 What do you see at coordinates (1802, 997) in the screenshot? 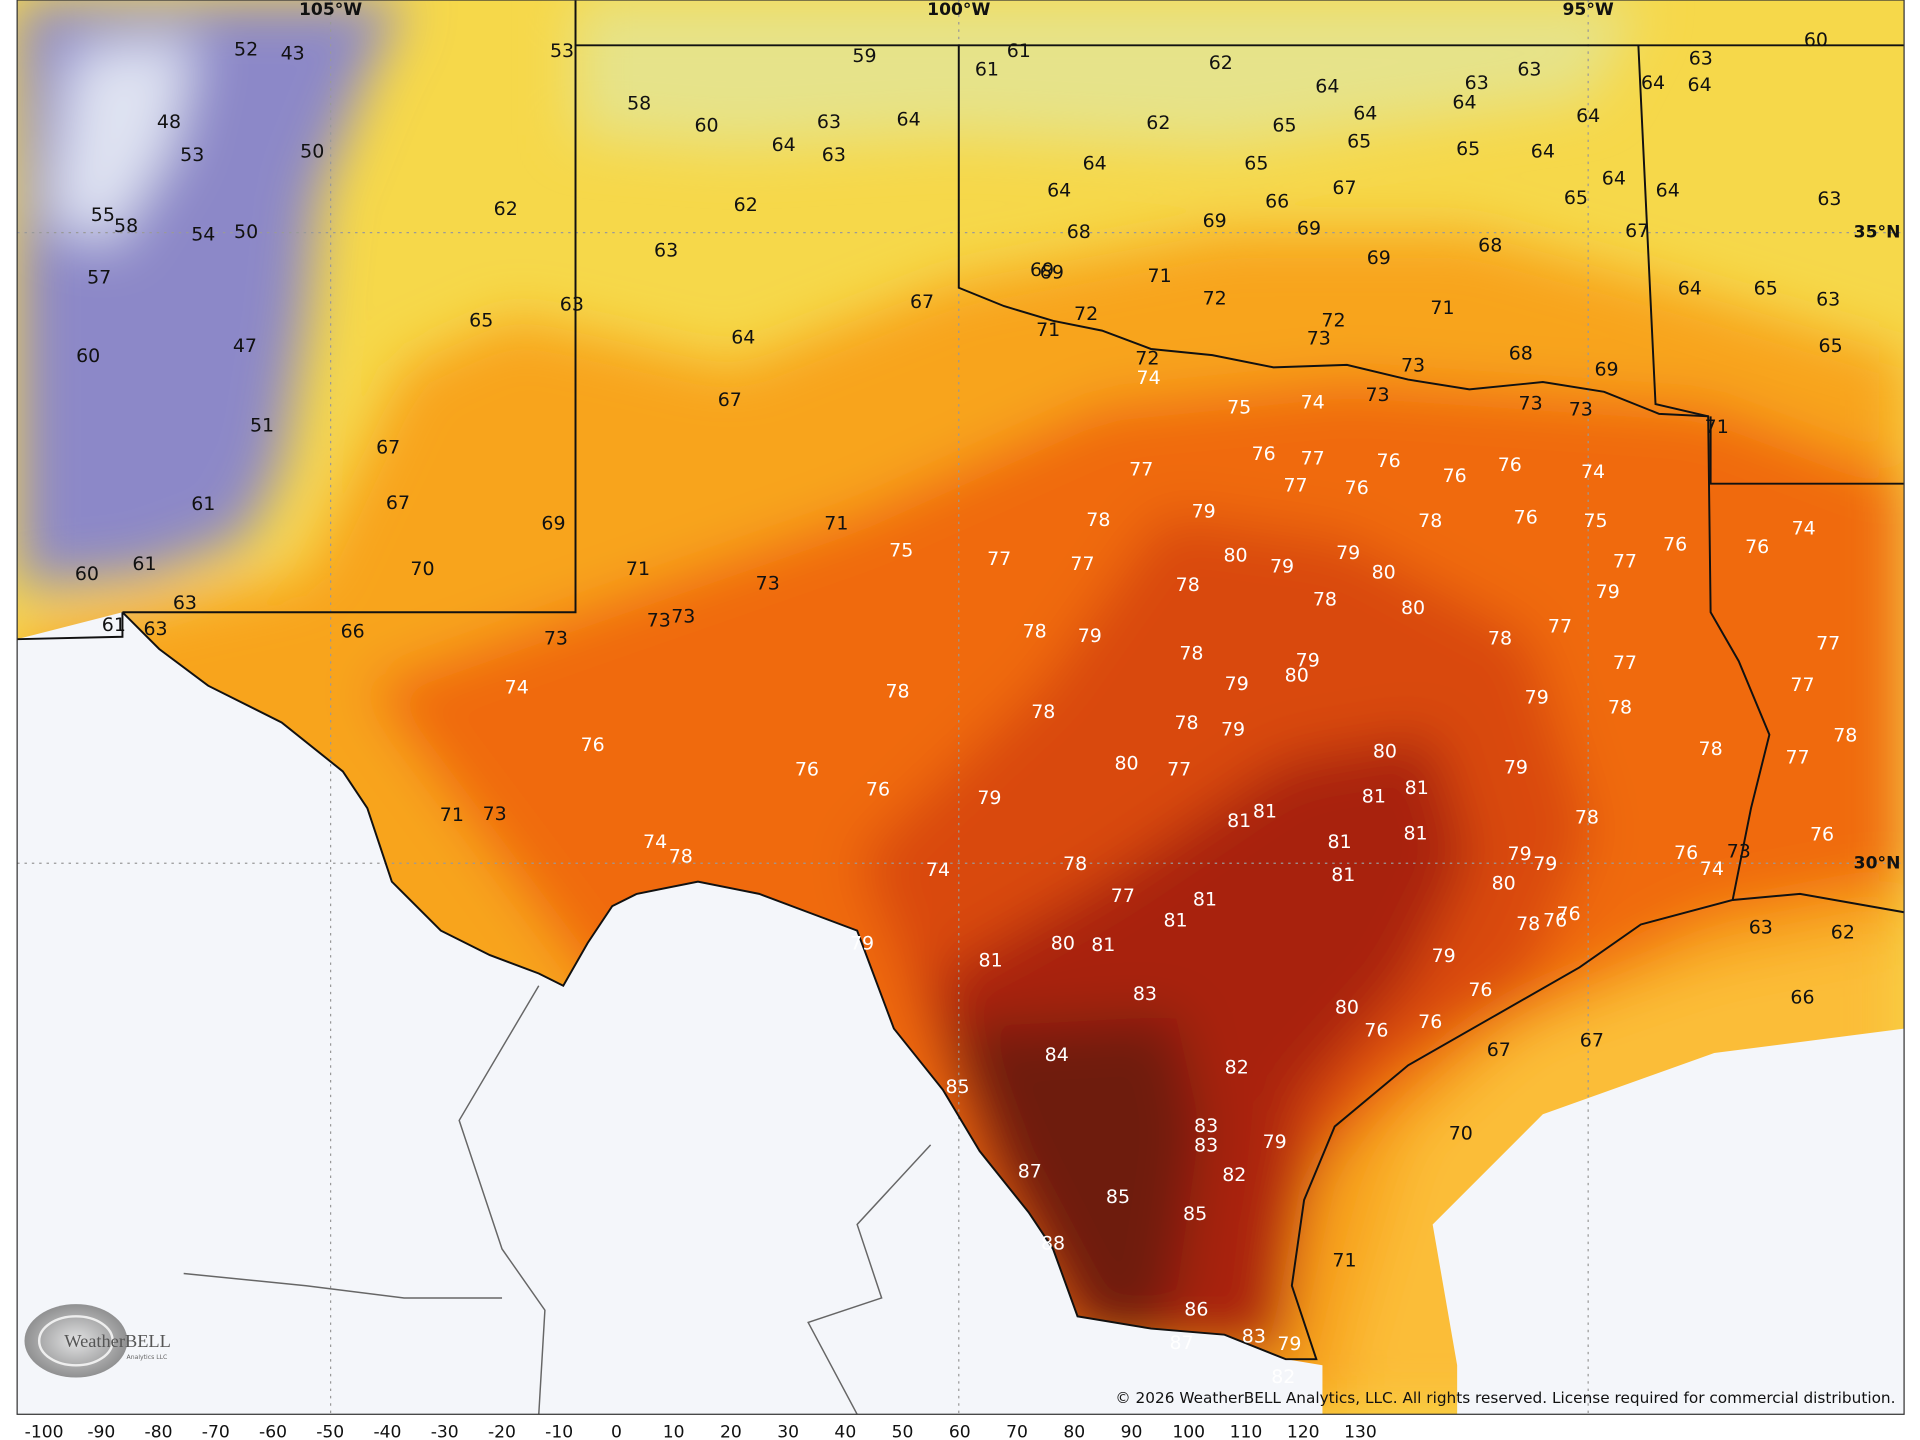
I see `temperature-label: 66` at bounding box center [1802, 997].